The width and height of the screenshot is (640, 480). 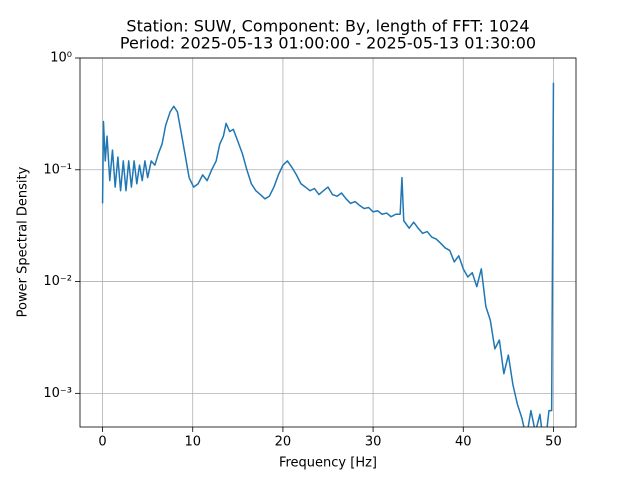 What do you see at coordinates (283, 442) in the screenshot?
I see `x-tick-label: 20` at bounding box center [283, 442].